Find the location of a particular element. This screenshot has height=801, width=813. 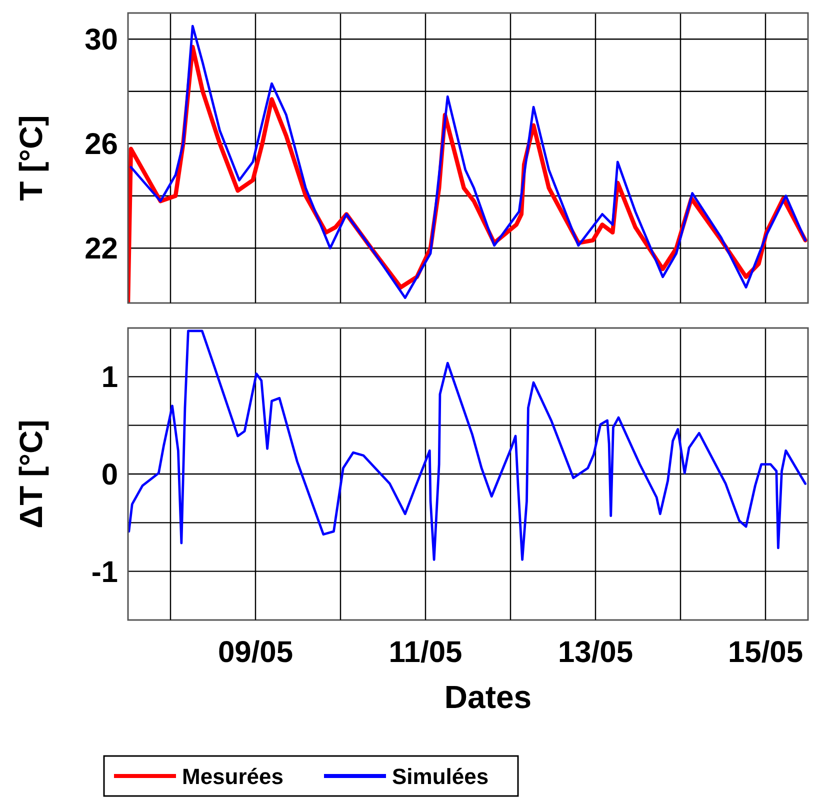

y-axis-title: ΔT [°C] is located at coordinates (31, 474).